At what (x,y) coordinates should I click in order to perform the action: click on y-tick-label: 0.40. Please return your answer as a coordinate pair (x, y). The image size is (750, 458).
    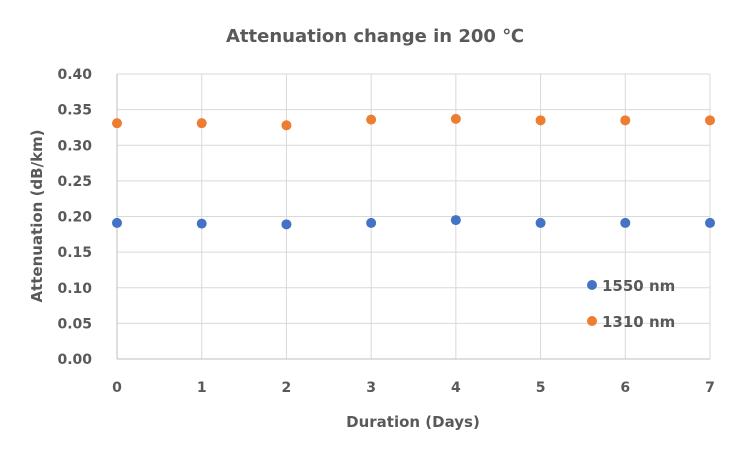
    Looking at the image, I should click on (74, 75).